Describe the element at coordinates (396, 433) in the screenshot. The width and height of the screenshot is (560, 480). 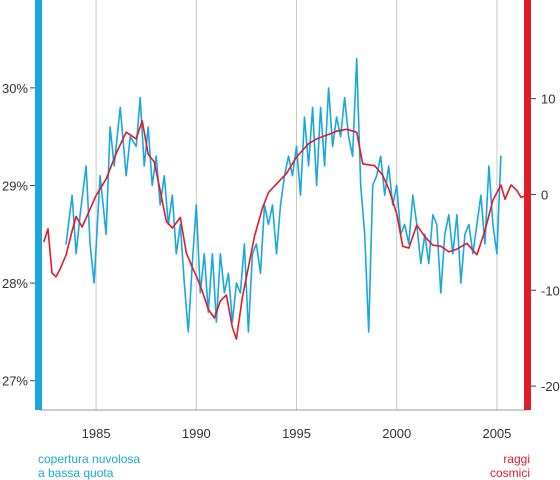
I see `x-tick-2000: 2000` at that location.